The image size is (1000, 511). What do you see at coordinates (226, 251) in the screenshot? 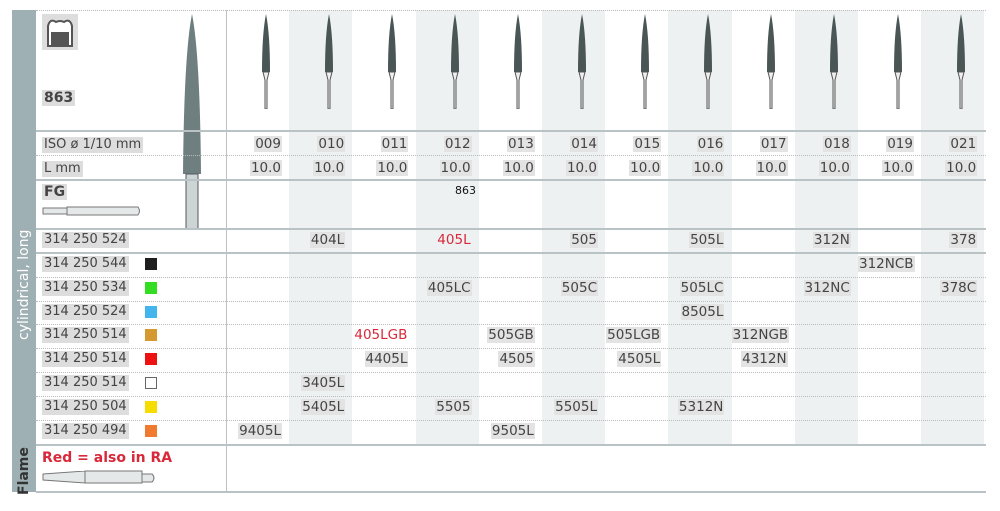
I see `column-divider` at bounding box center [226, 251].